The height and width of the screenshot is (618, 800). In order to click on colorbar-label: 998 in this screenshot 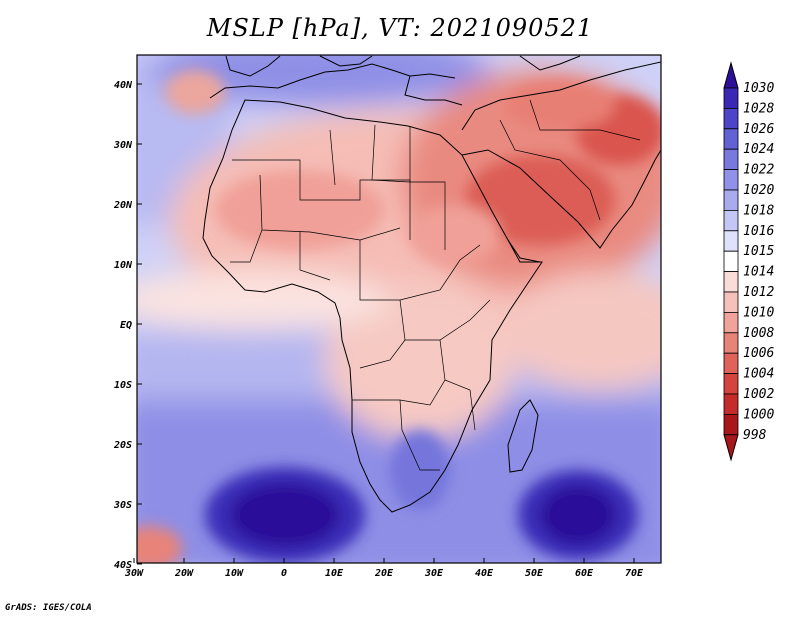, I will do `click(755, 435)`.